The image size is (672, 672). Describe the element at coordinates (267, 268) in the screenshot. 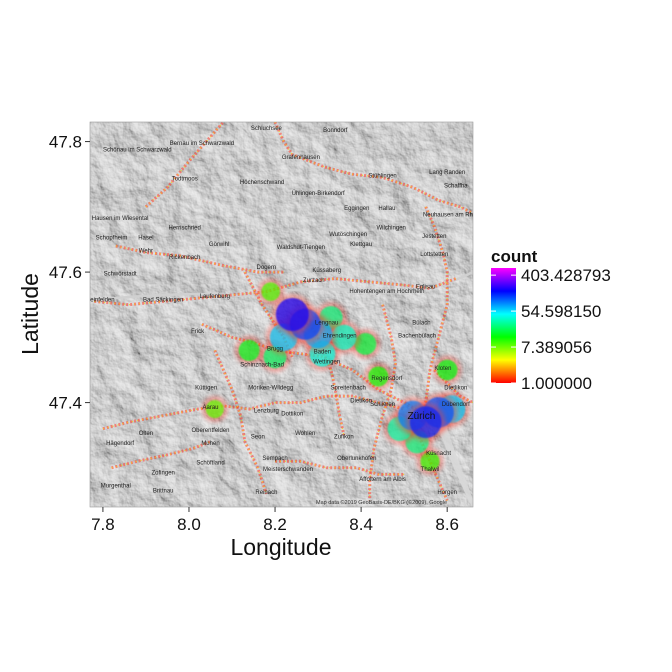

I see `place-label: Dogern` at that location.